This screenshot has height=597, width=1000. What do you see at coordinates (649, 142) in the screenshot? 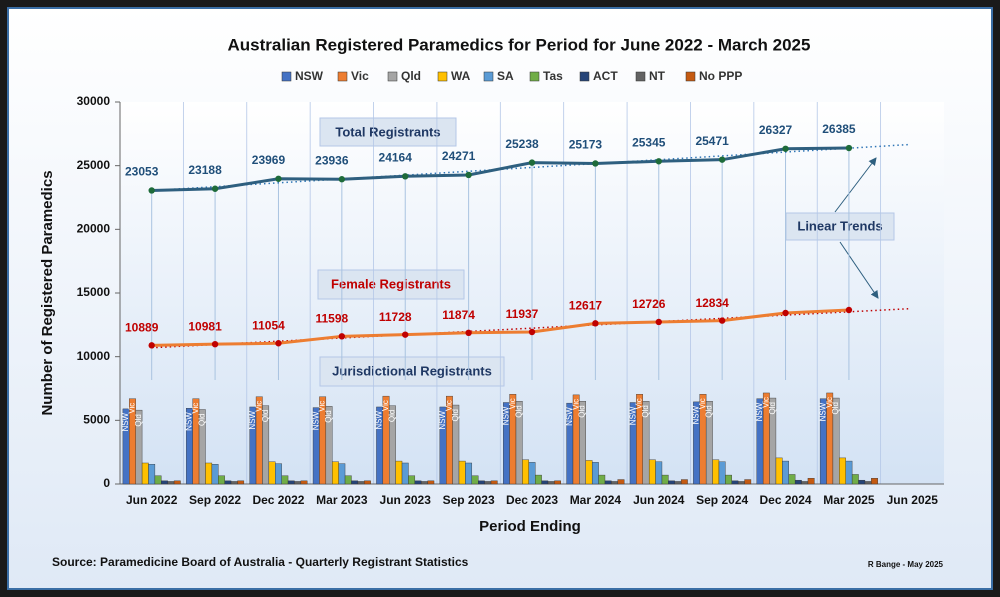
I see `data-label: 25345` at bounding box center [649, 142].